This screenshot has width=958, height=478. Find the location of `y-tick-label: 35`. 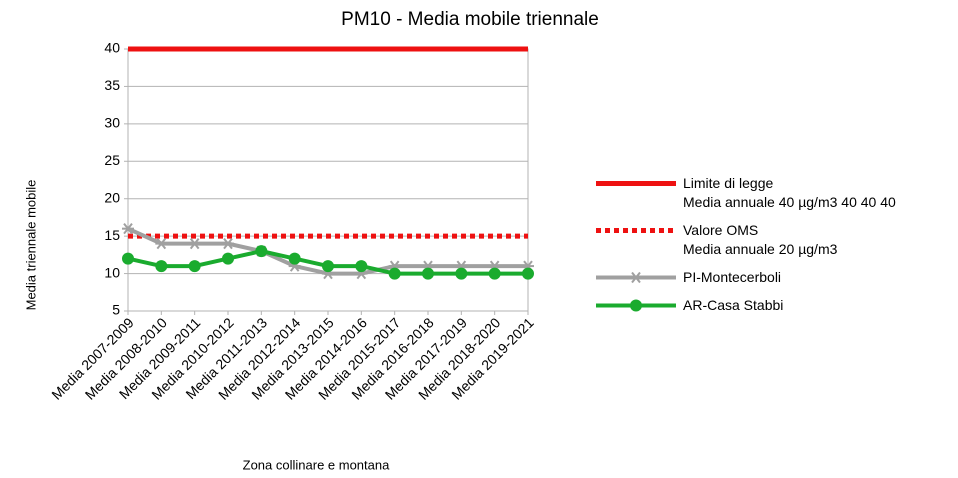

y-tick-label: 35 is located at coordinates (112, 85).